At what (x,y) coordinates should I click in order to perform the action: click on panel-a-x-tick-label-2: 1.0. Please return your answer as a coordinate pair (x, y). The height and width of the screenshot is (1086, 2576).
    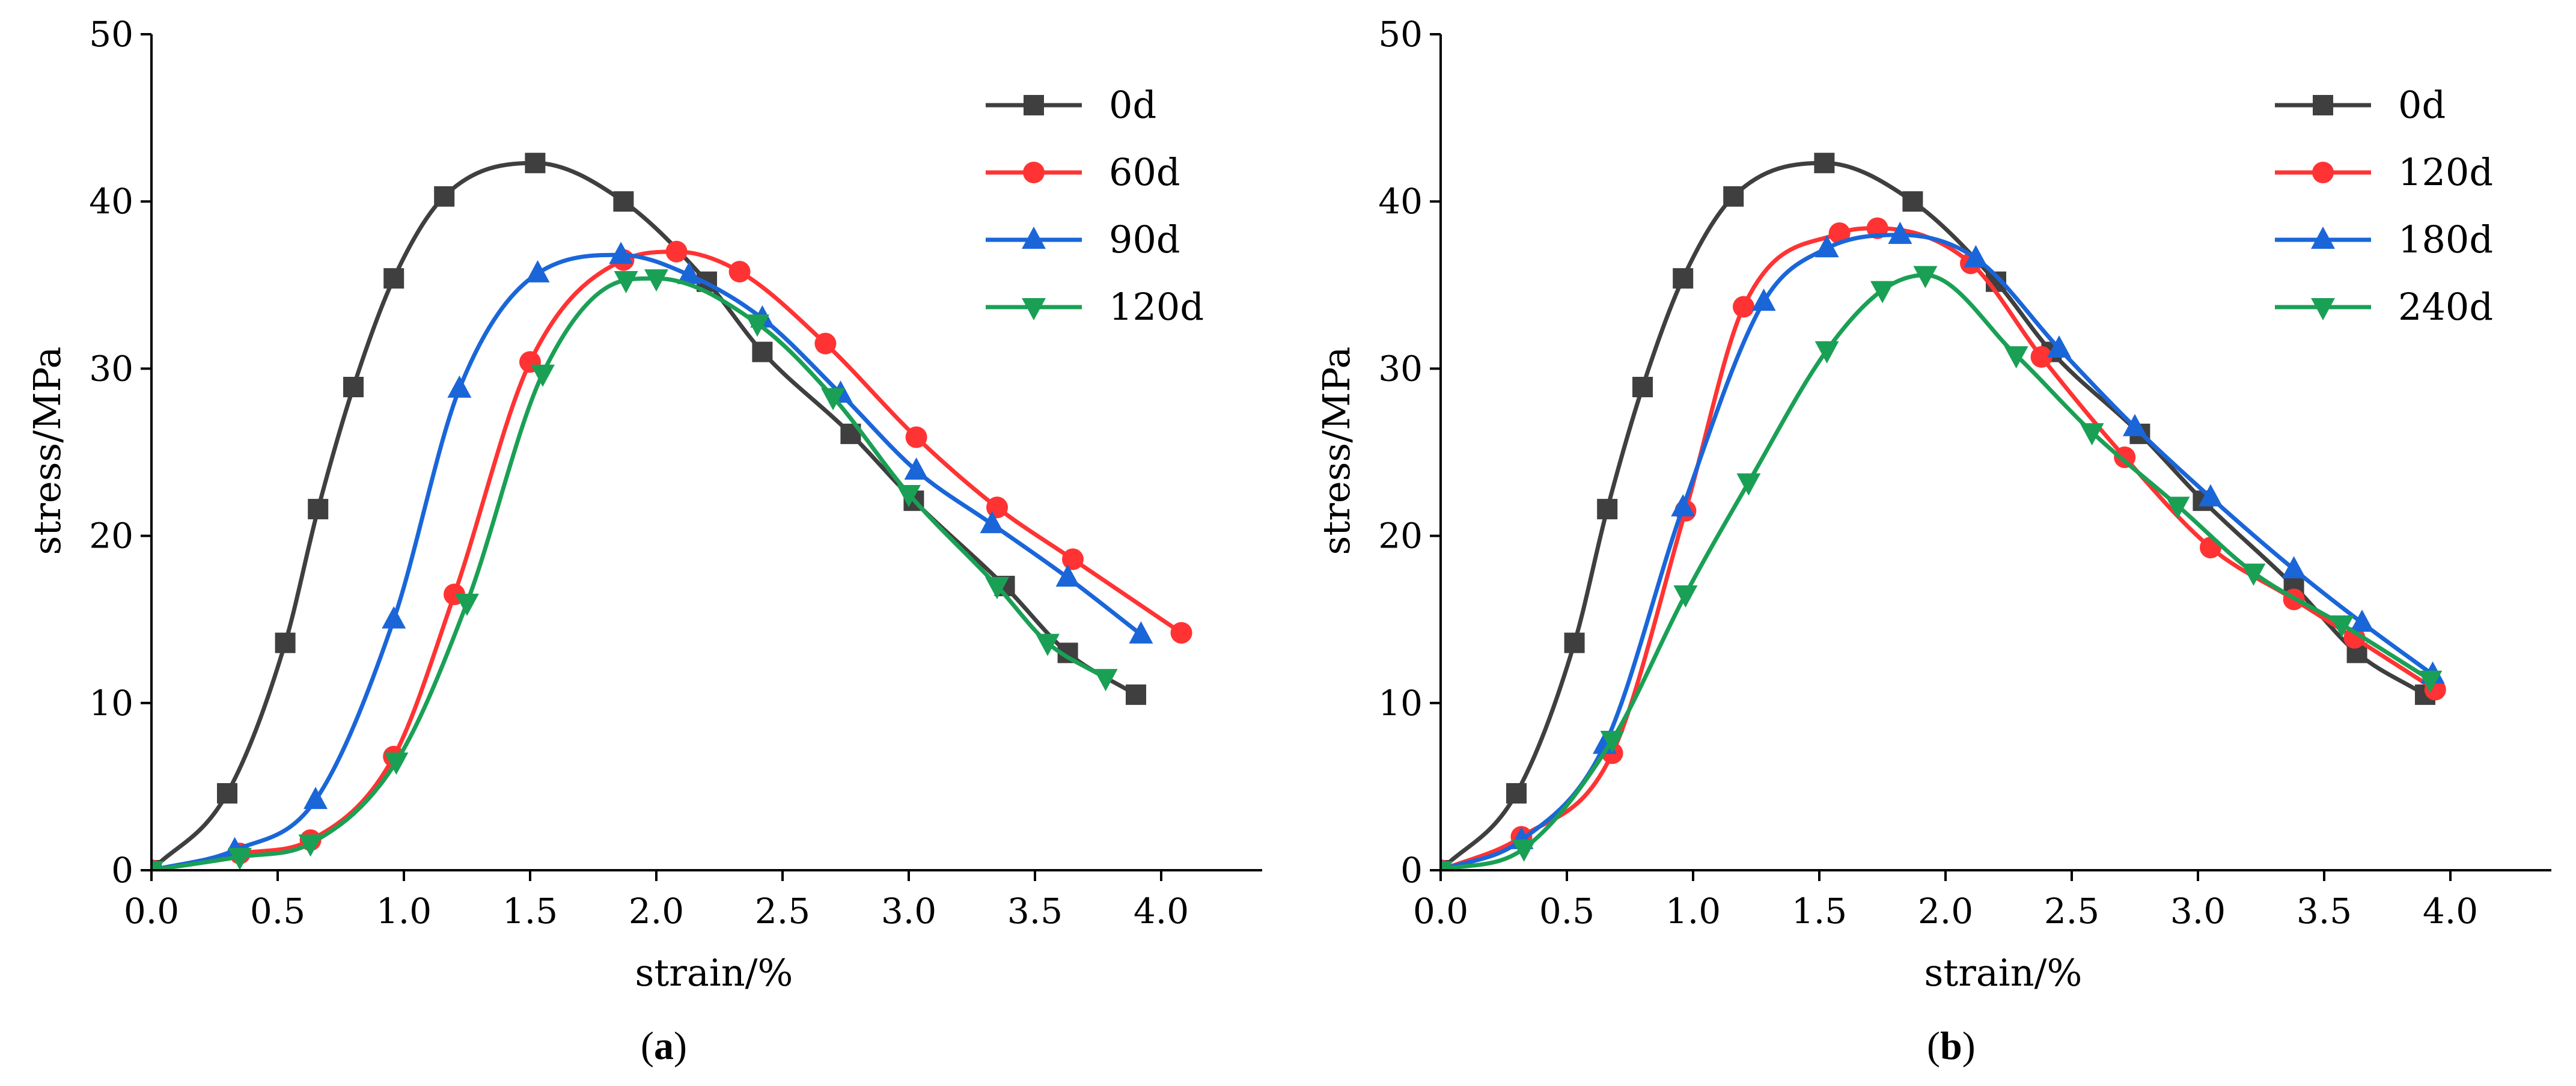
    Looking at the image, I should click on (404, 911).